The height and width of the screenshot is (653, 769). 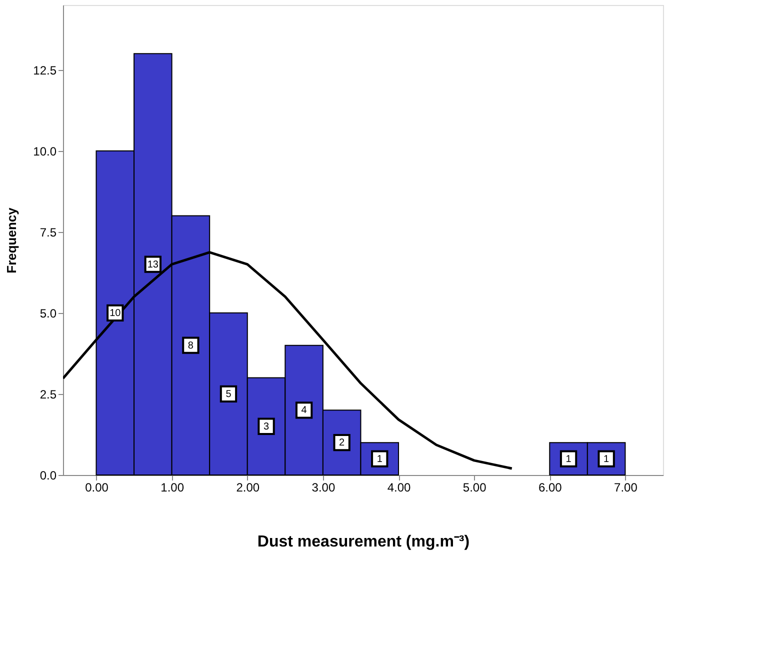 I want to click on y-tick-label: 5.0, so click(x=48, y=313).